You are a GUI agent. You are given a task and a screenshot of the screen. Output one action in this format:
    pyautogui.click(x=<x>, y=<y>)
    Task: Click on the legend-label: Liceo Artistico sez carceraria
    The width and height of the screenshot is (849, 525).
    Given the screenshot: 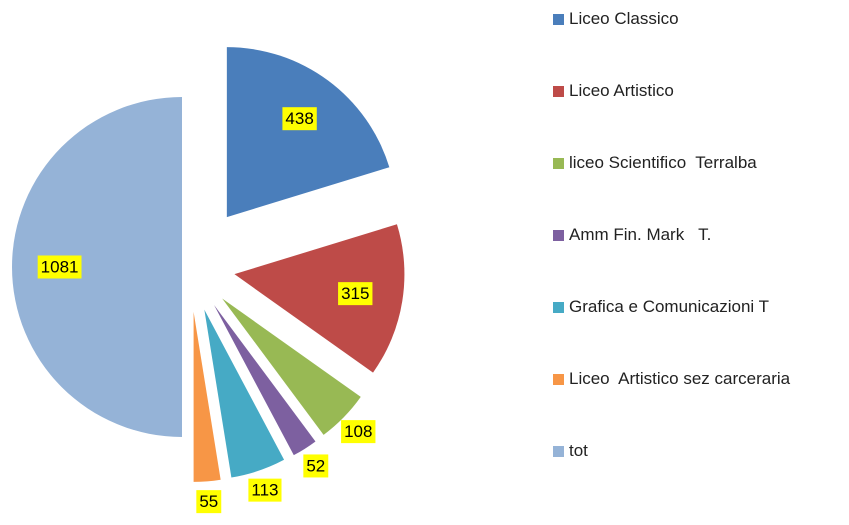 What is the action you would take?
    pyautogui.click(x=680, y=378)
    